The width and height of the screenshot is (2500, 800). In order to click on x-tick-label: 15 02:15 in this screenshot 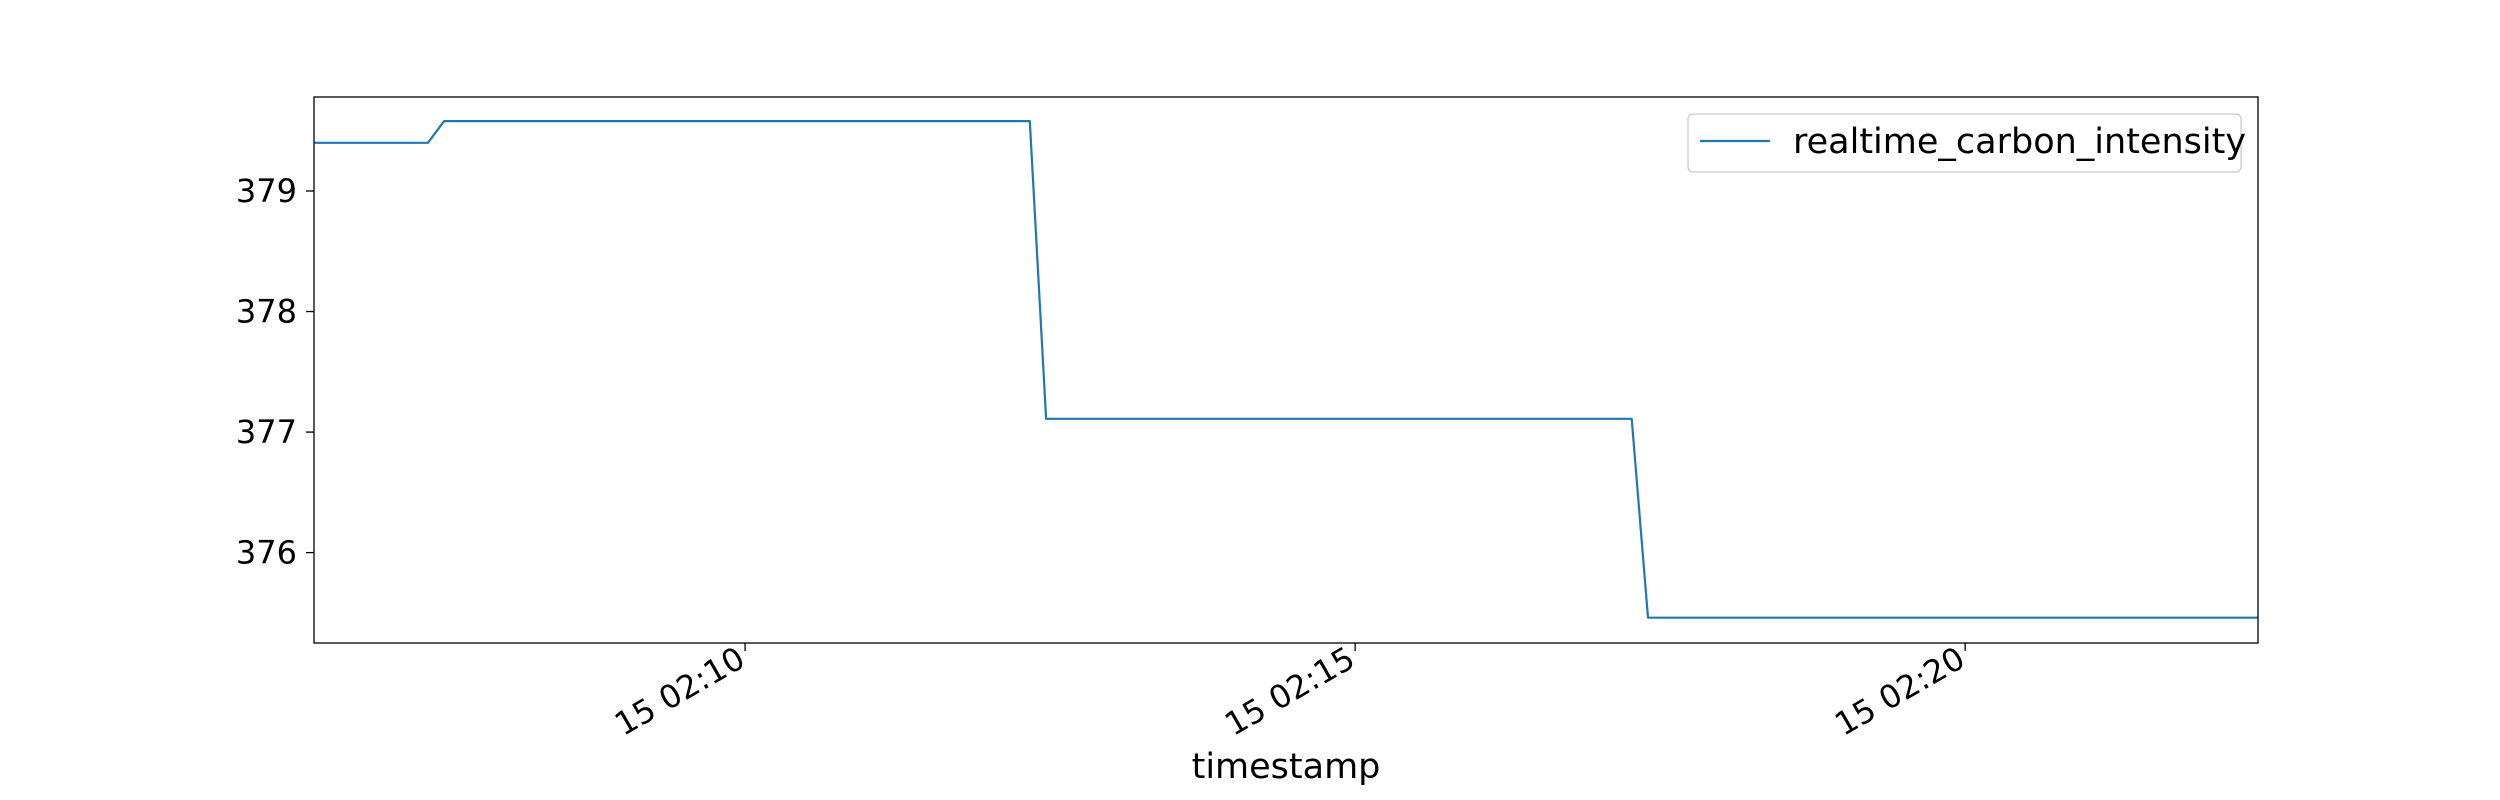, I will do `click(1289, 691)`.